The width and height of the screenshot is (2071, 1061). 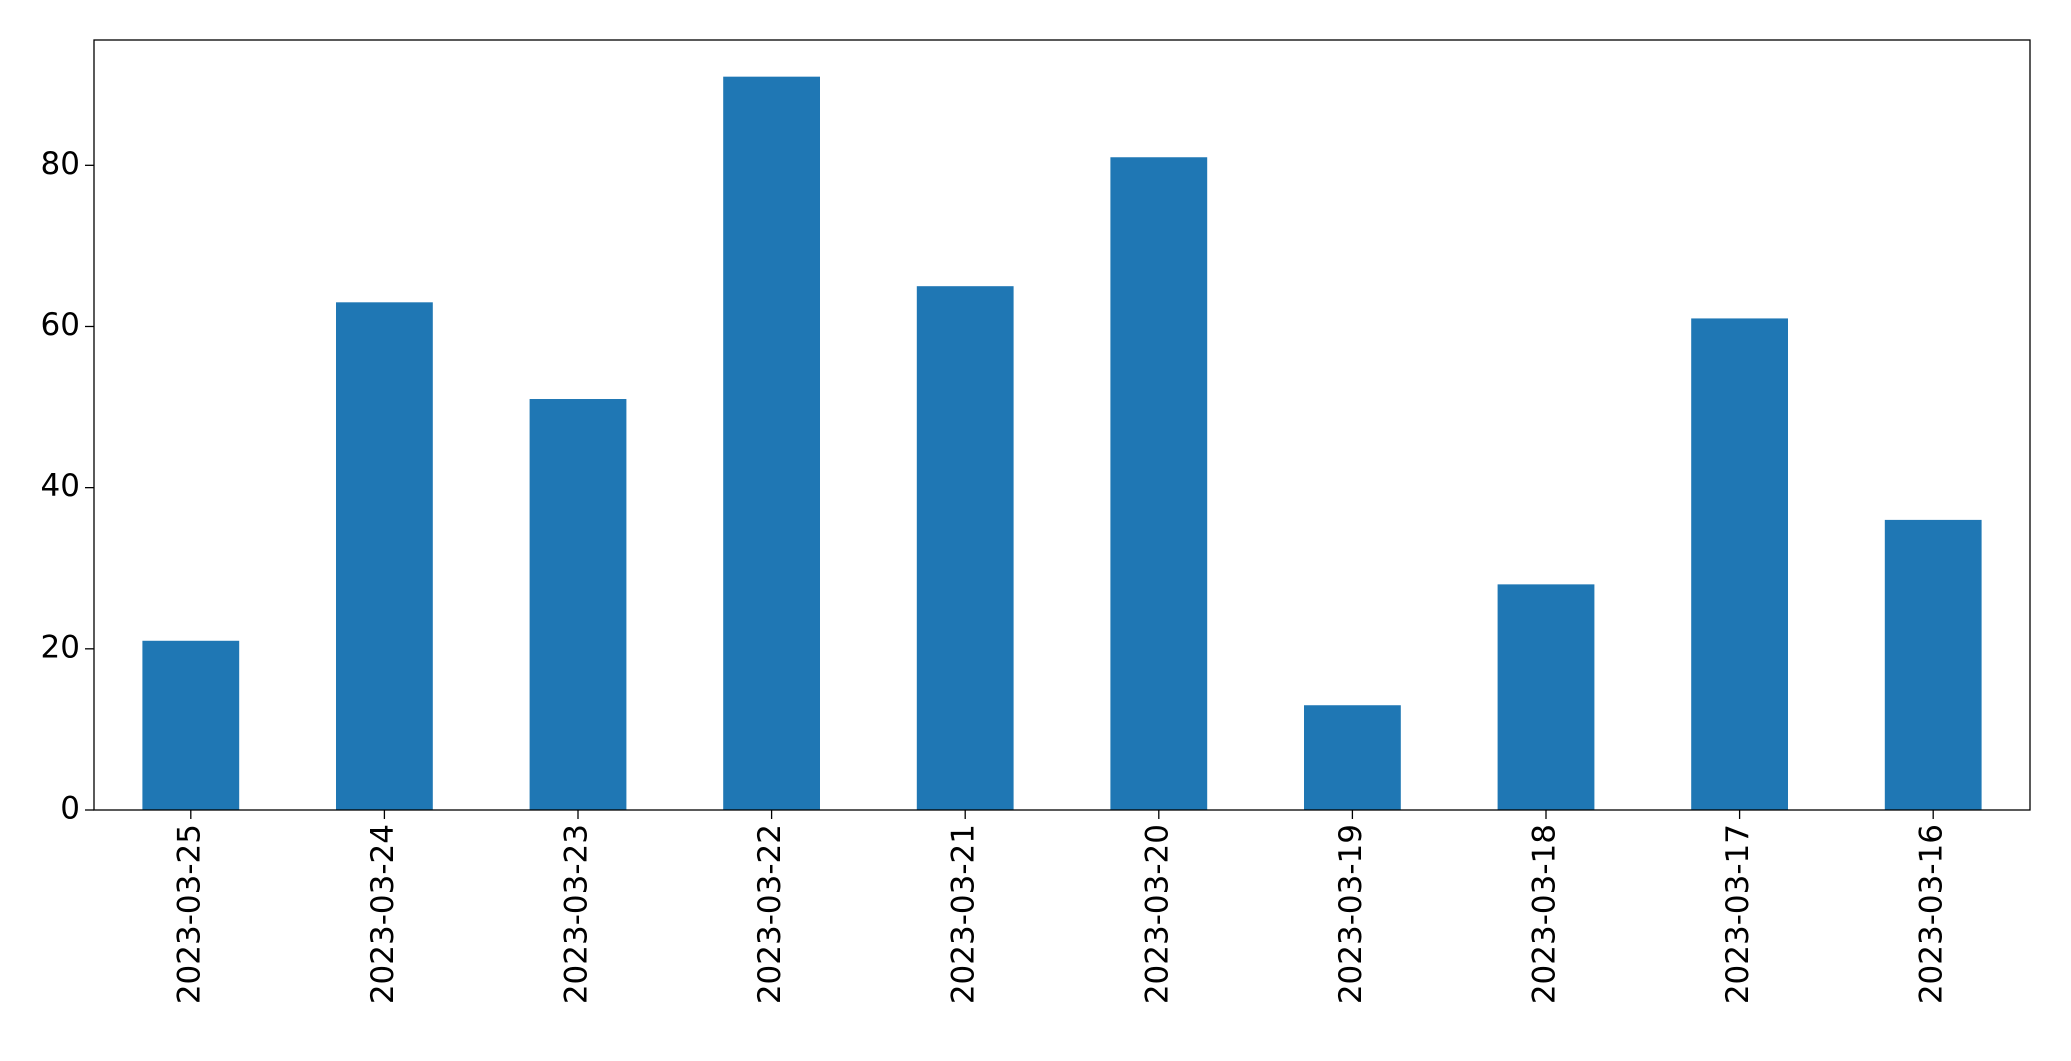 What do you see at coordinates (577, 914) in the screenshot?
I see `x-tick-label: 2023-03-23` at bounding box center [577, 914].